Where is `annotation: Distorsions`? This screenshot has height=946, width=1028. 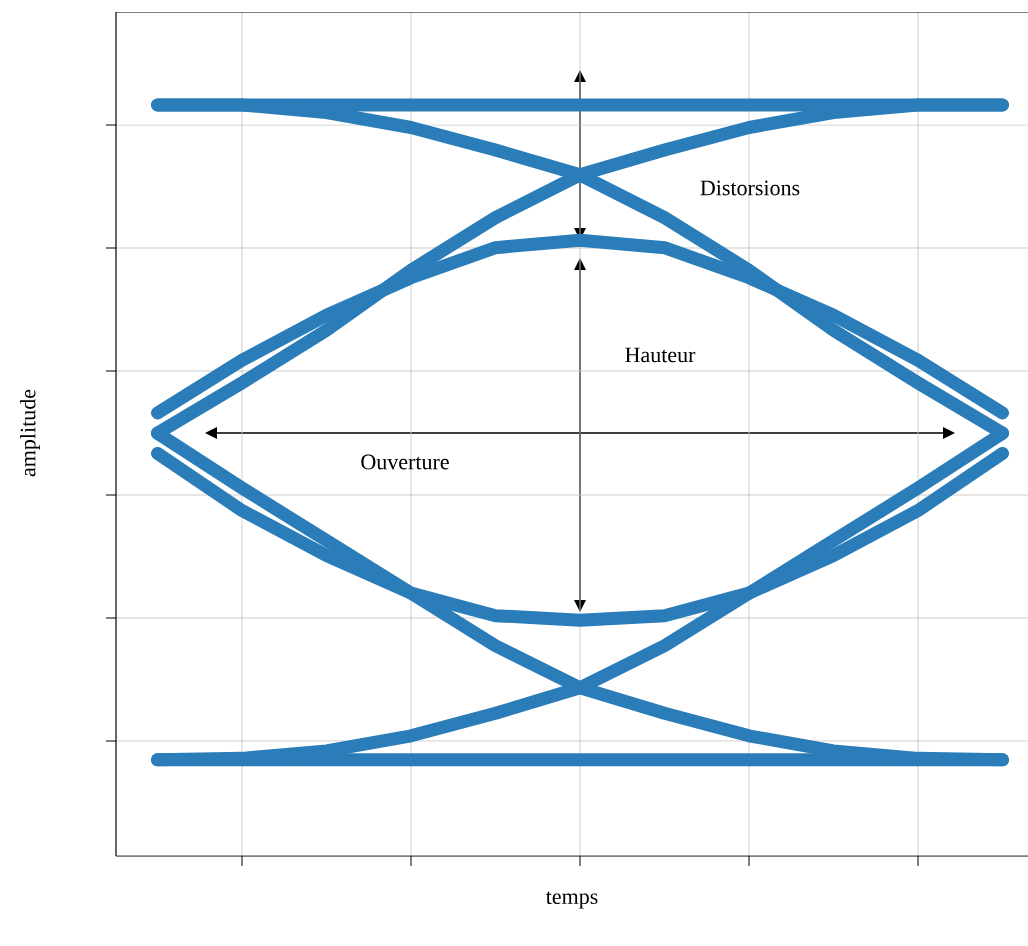 annotation: Distorsions is located at coordinates (750, 188).